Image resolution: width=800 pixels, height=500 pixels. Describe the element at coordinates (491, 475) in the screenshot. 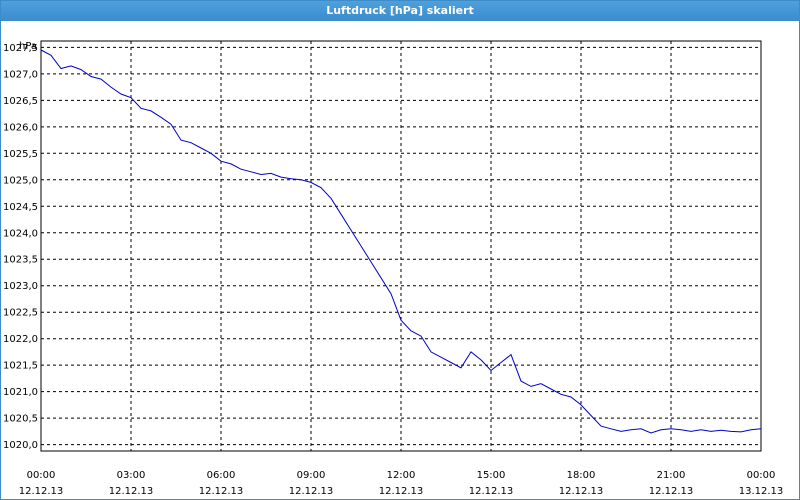

I see `x-tick-time: 15:00` at that location.